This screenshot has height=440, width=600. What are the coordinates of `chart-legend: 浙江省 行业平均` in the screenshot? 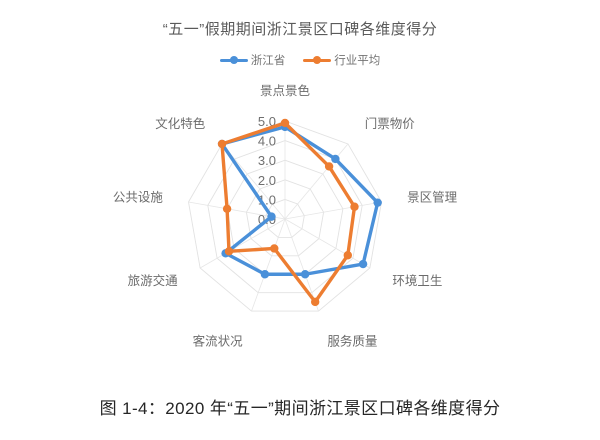 It's located at (300, 60).